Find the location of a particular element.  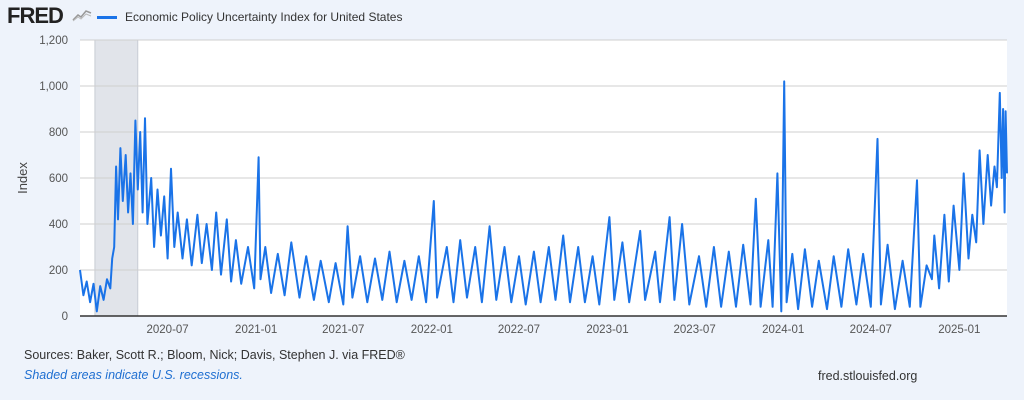

y-tick-label: 200 is located at coordinates (58, 271).